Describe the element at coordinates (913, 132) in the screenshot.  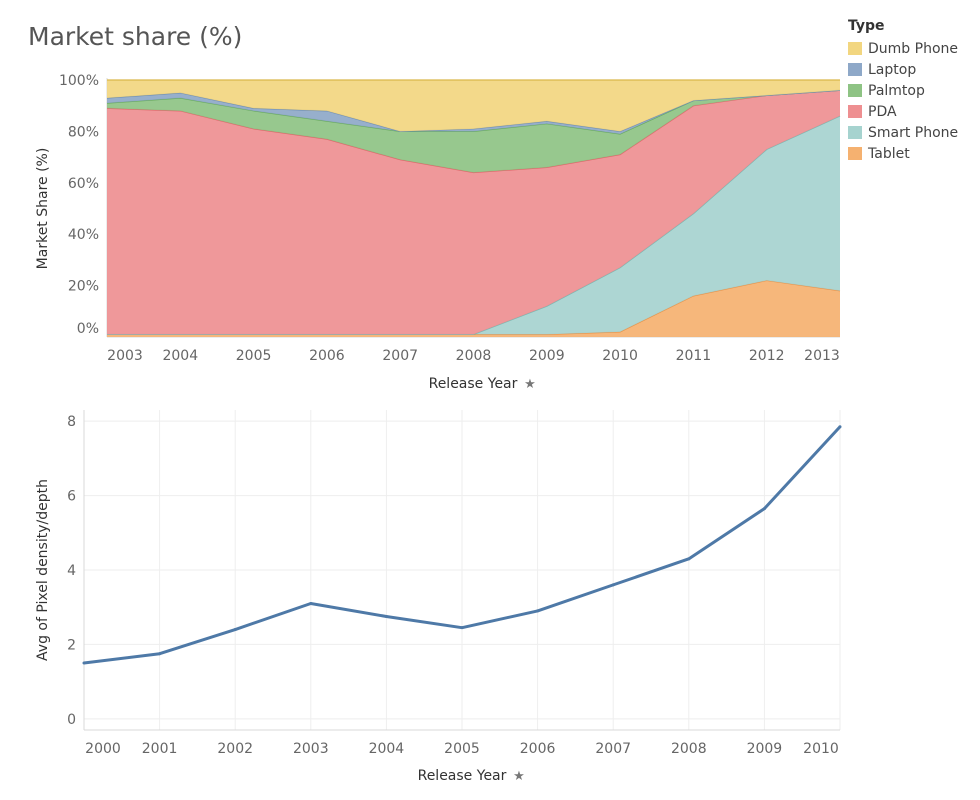
I see `legend-label: Smart Phone` at that location.